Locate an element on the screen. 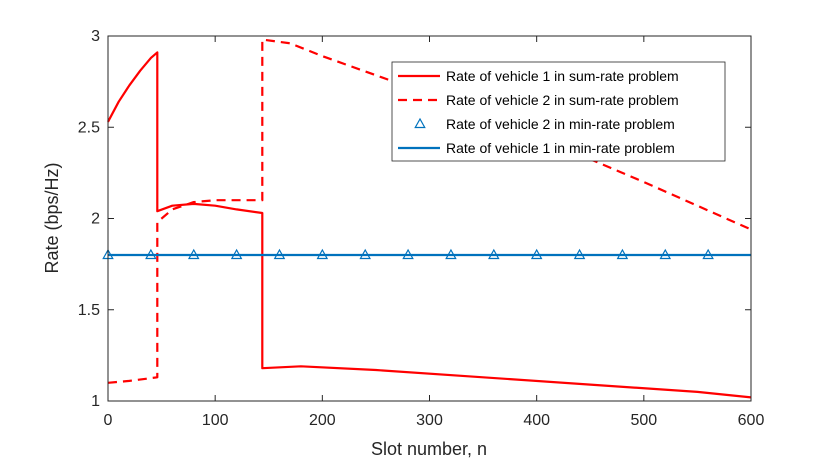 The height and width of the screenshot is (462, 830). y-axis-label: Rate (bps/Hz) is located at coordinates (52, 217).